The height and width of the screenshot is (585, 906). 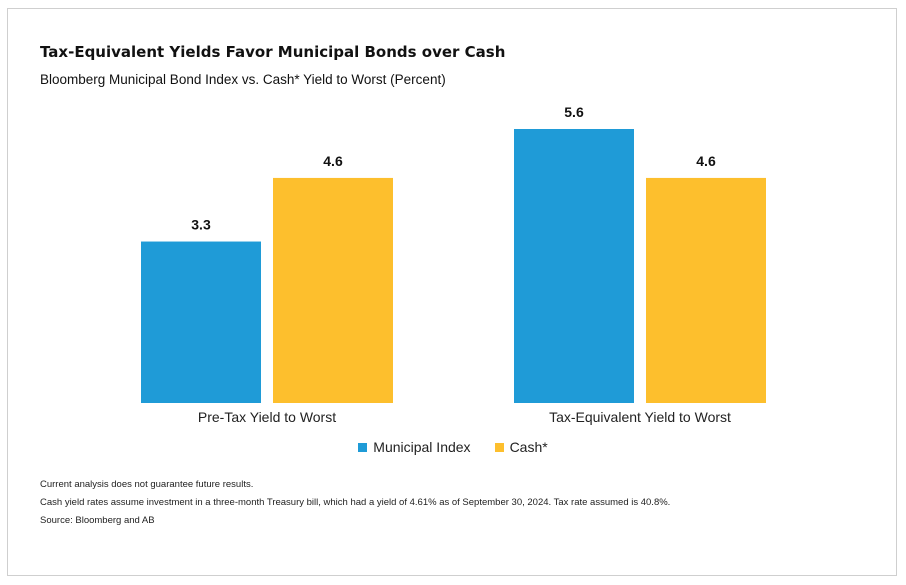 What do you see at coordinates (201, 225) in the screenshot?
I see `data-label-municipal-0: 3.3` at bounding box center [201, 225].